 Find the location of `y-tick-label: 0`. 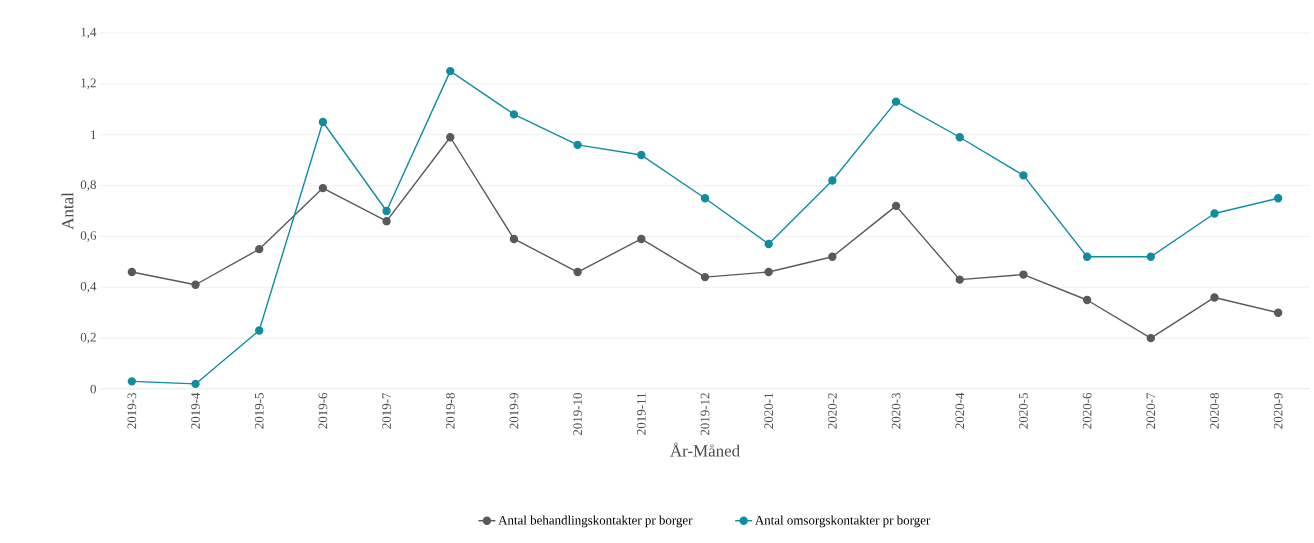

y-tick-label: 0 is located at coordinates (93, 389).